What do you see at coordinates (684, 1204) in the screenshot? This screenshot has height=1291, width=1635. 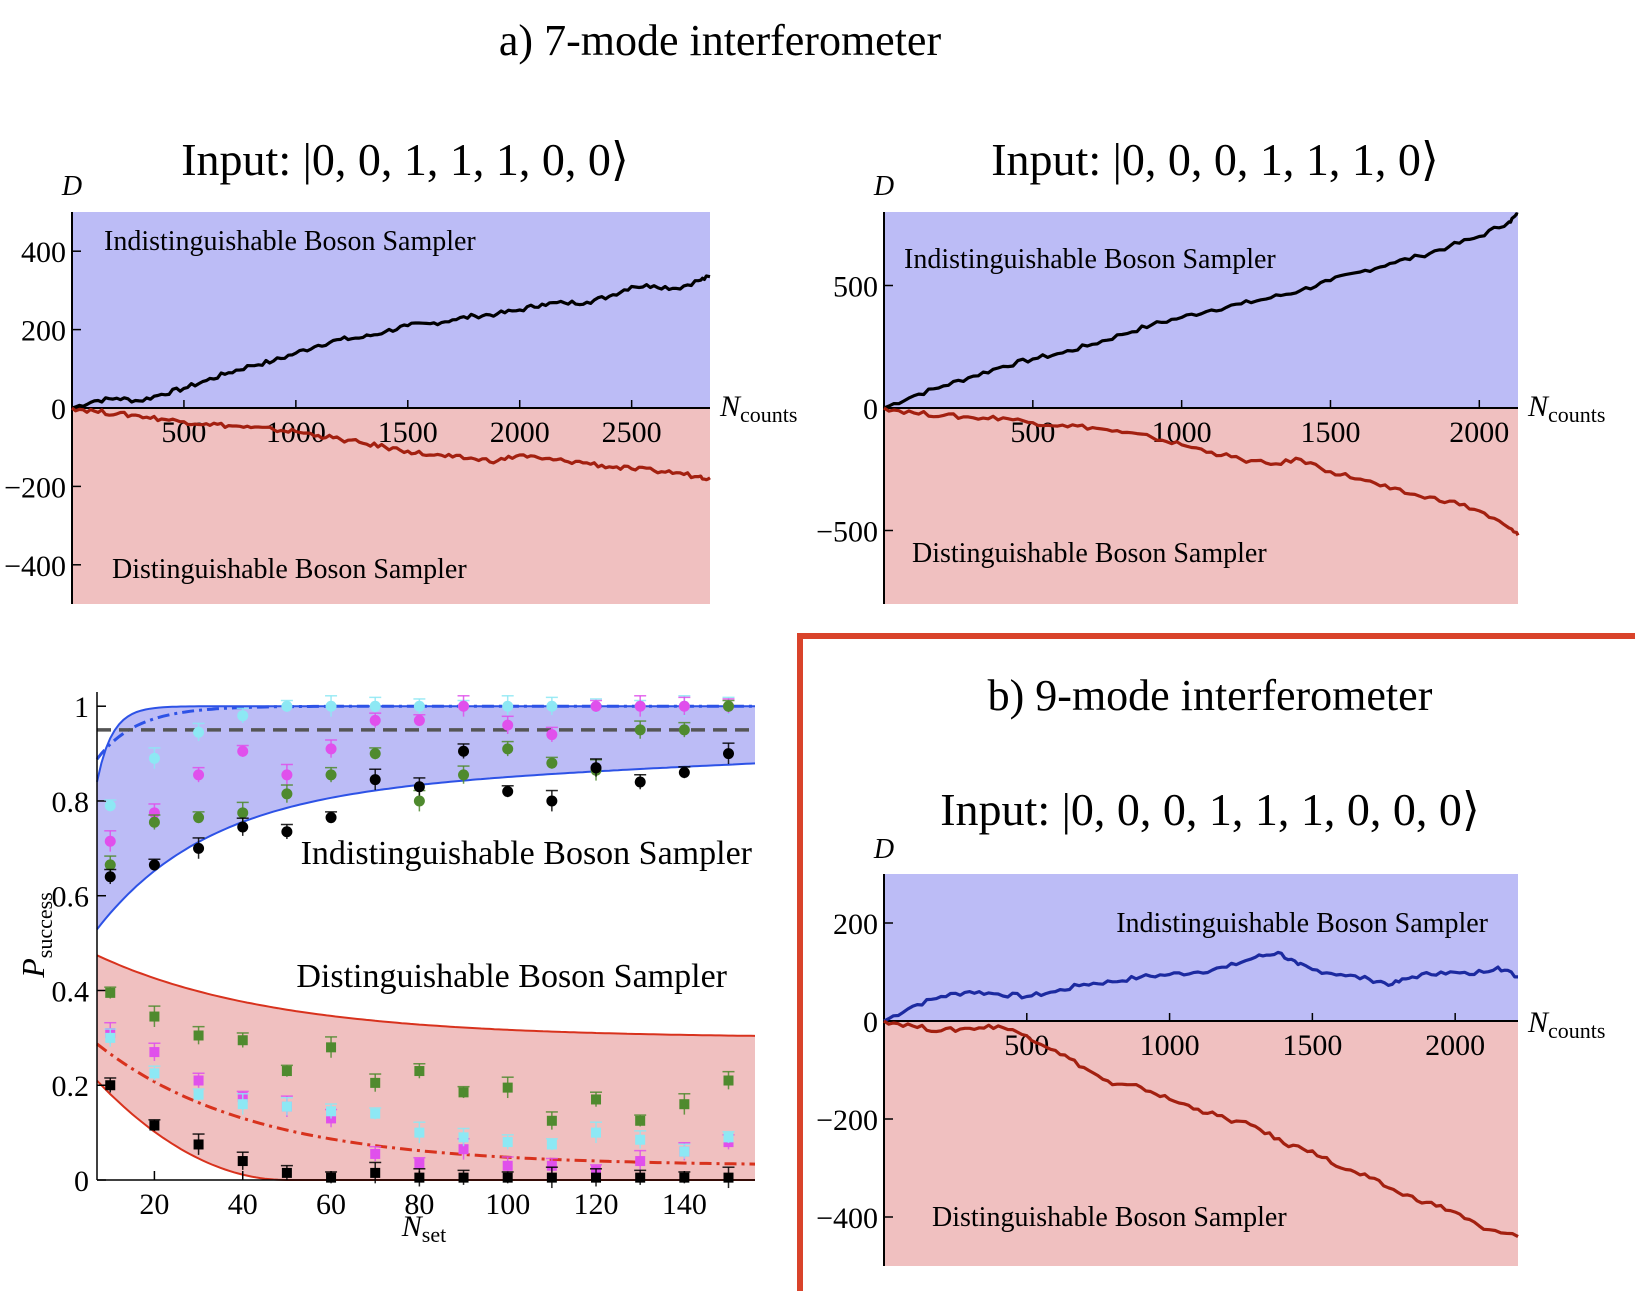 I see `x-tick-label: 140` at bounding box center [684, 1204].